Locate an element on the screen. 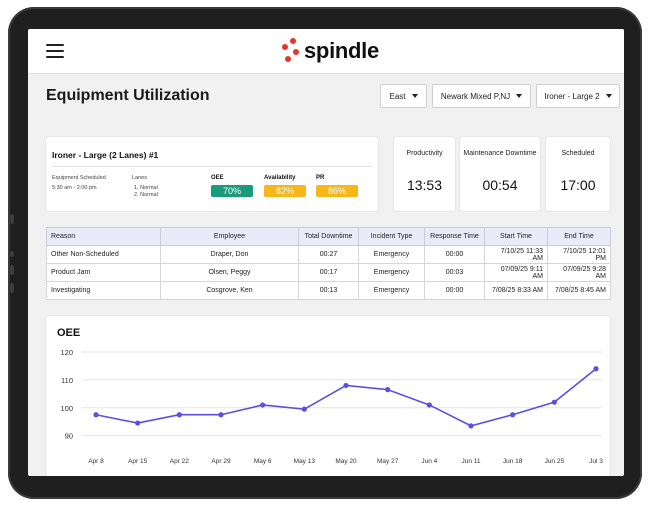  x-tick-label: May 13 is located at coordinates (305, 461).